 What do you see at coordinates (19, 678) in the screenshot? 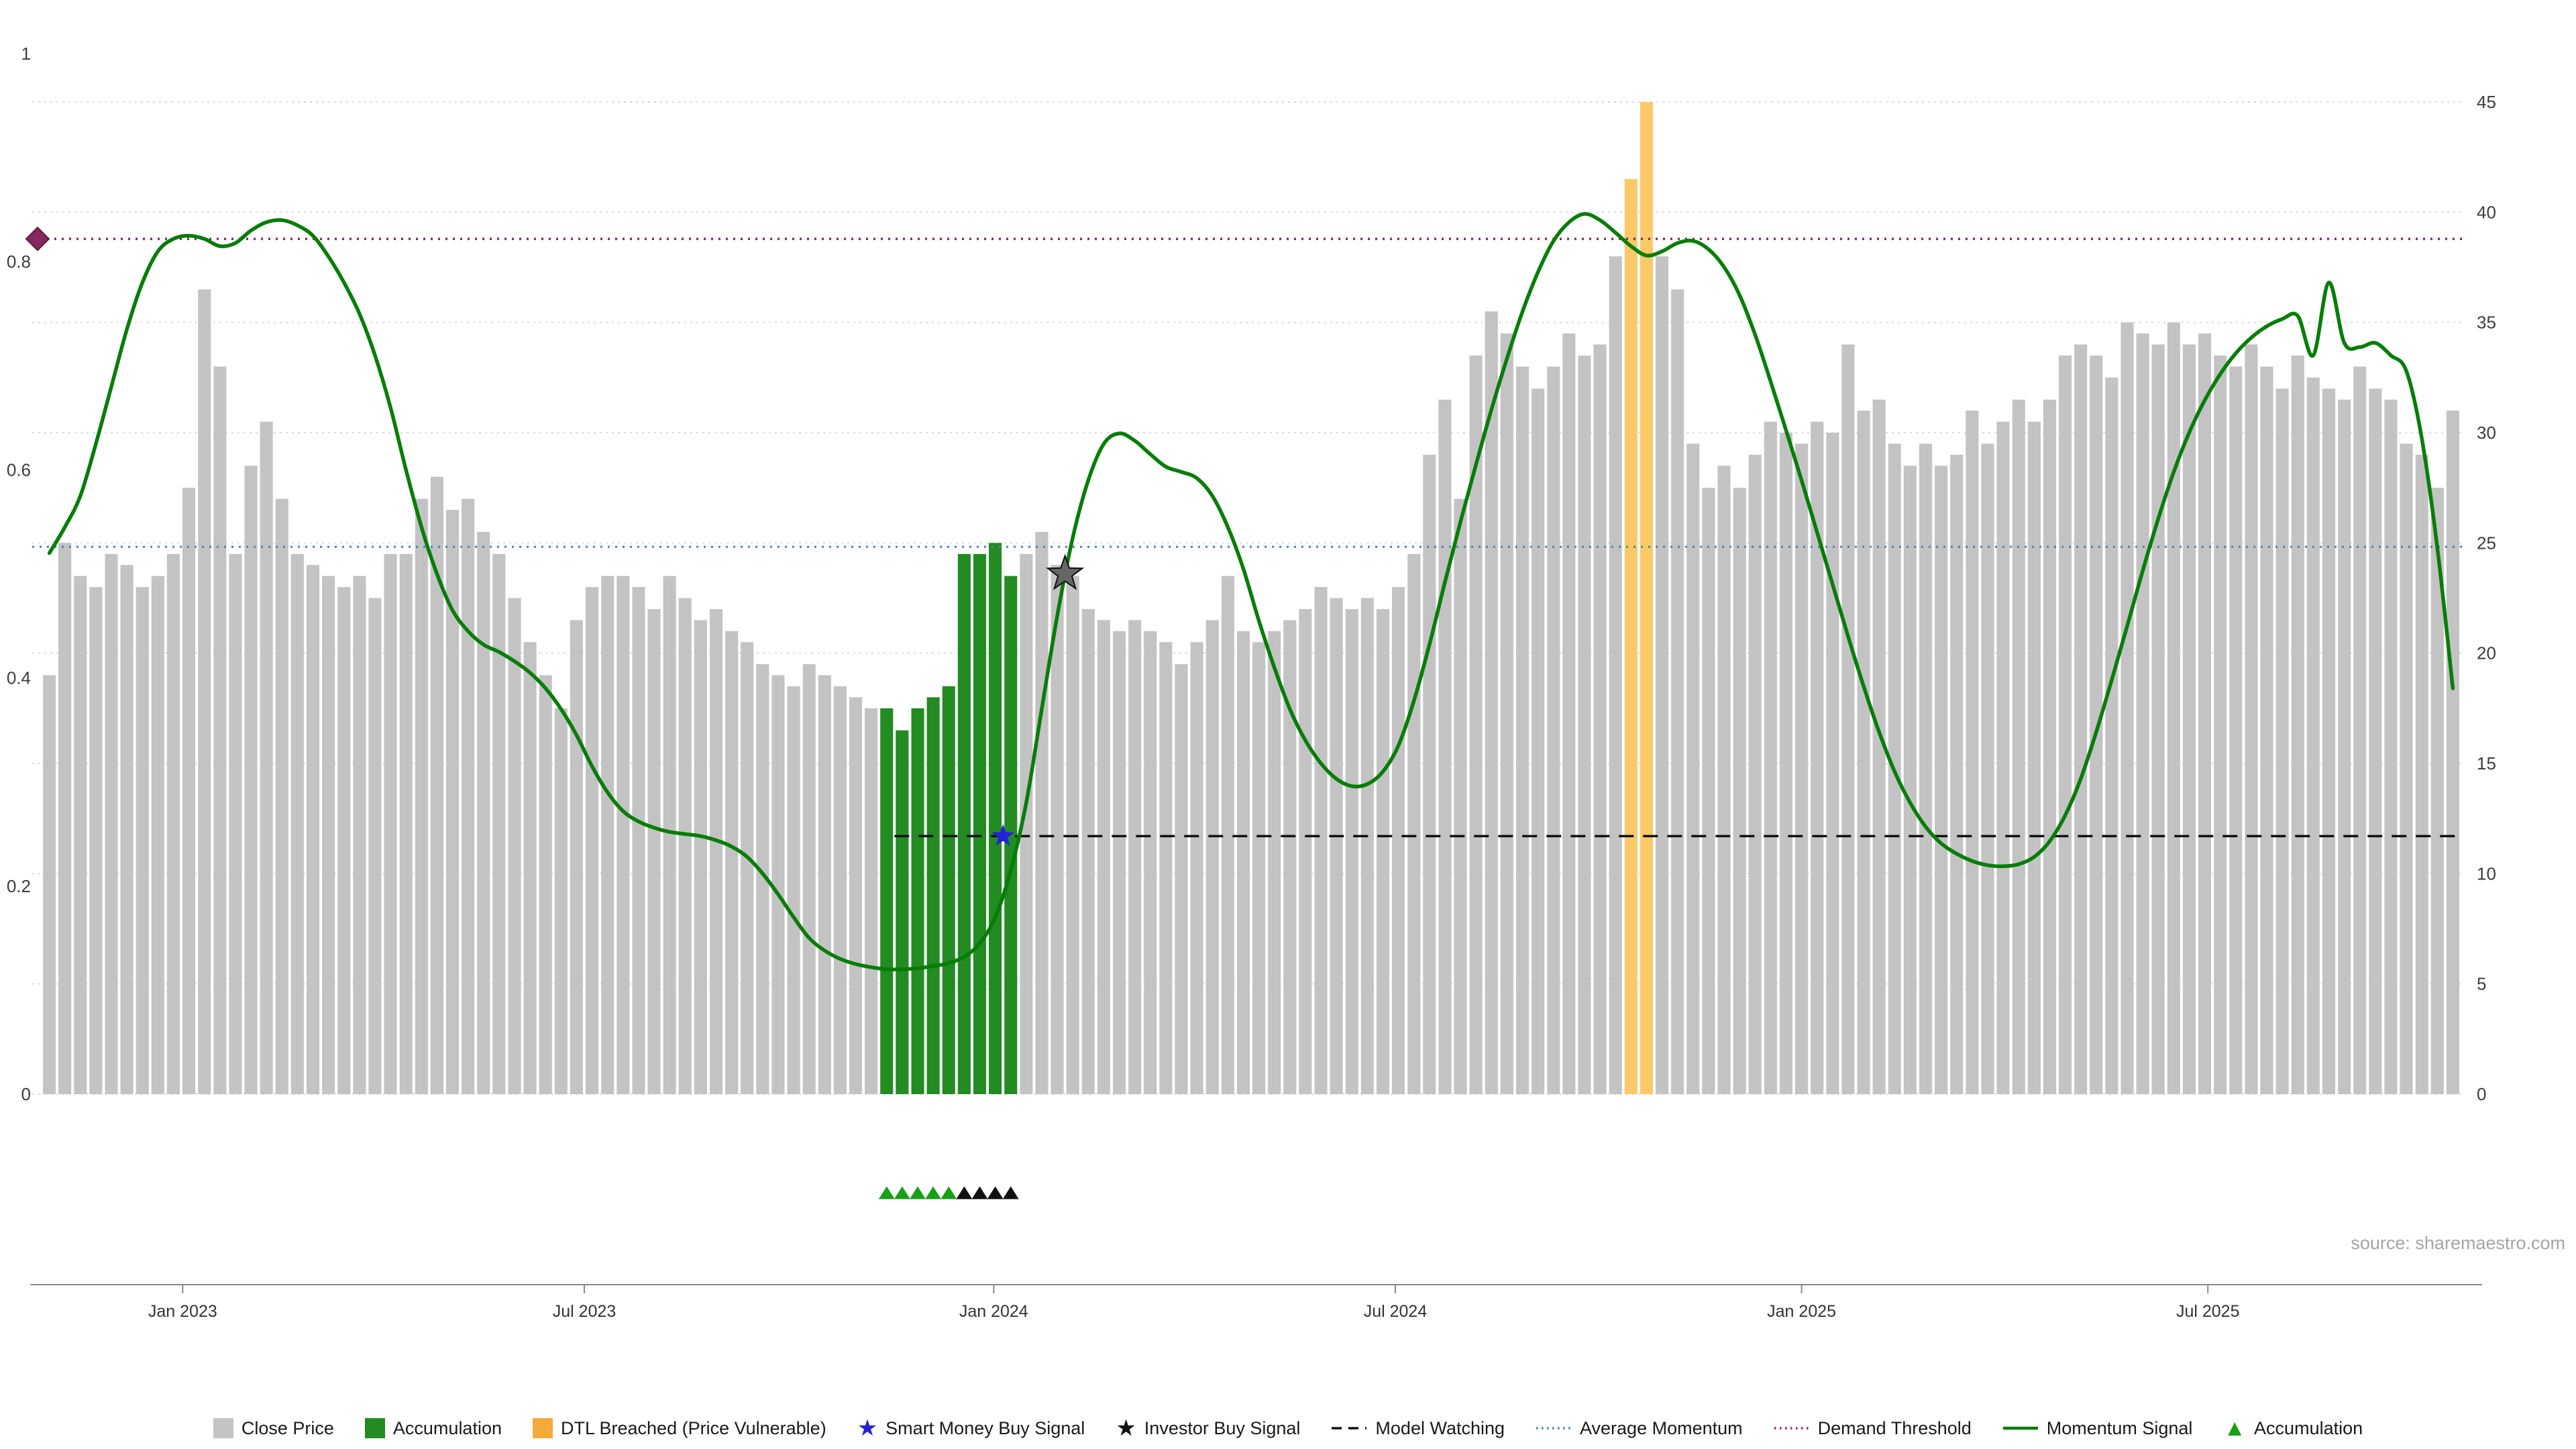
I see `left-axis-tick-label: 0.4` at bounding box center [19, 678].